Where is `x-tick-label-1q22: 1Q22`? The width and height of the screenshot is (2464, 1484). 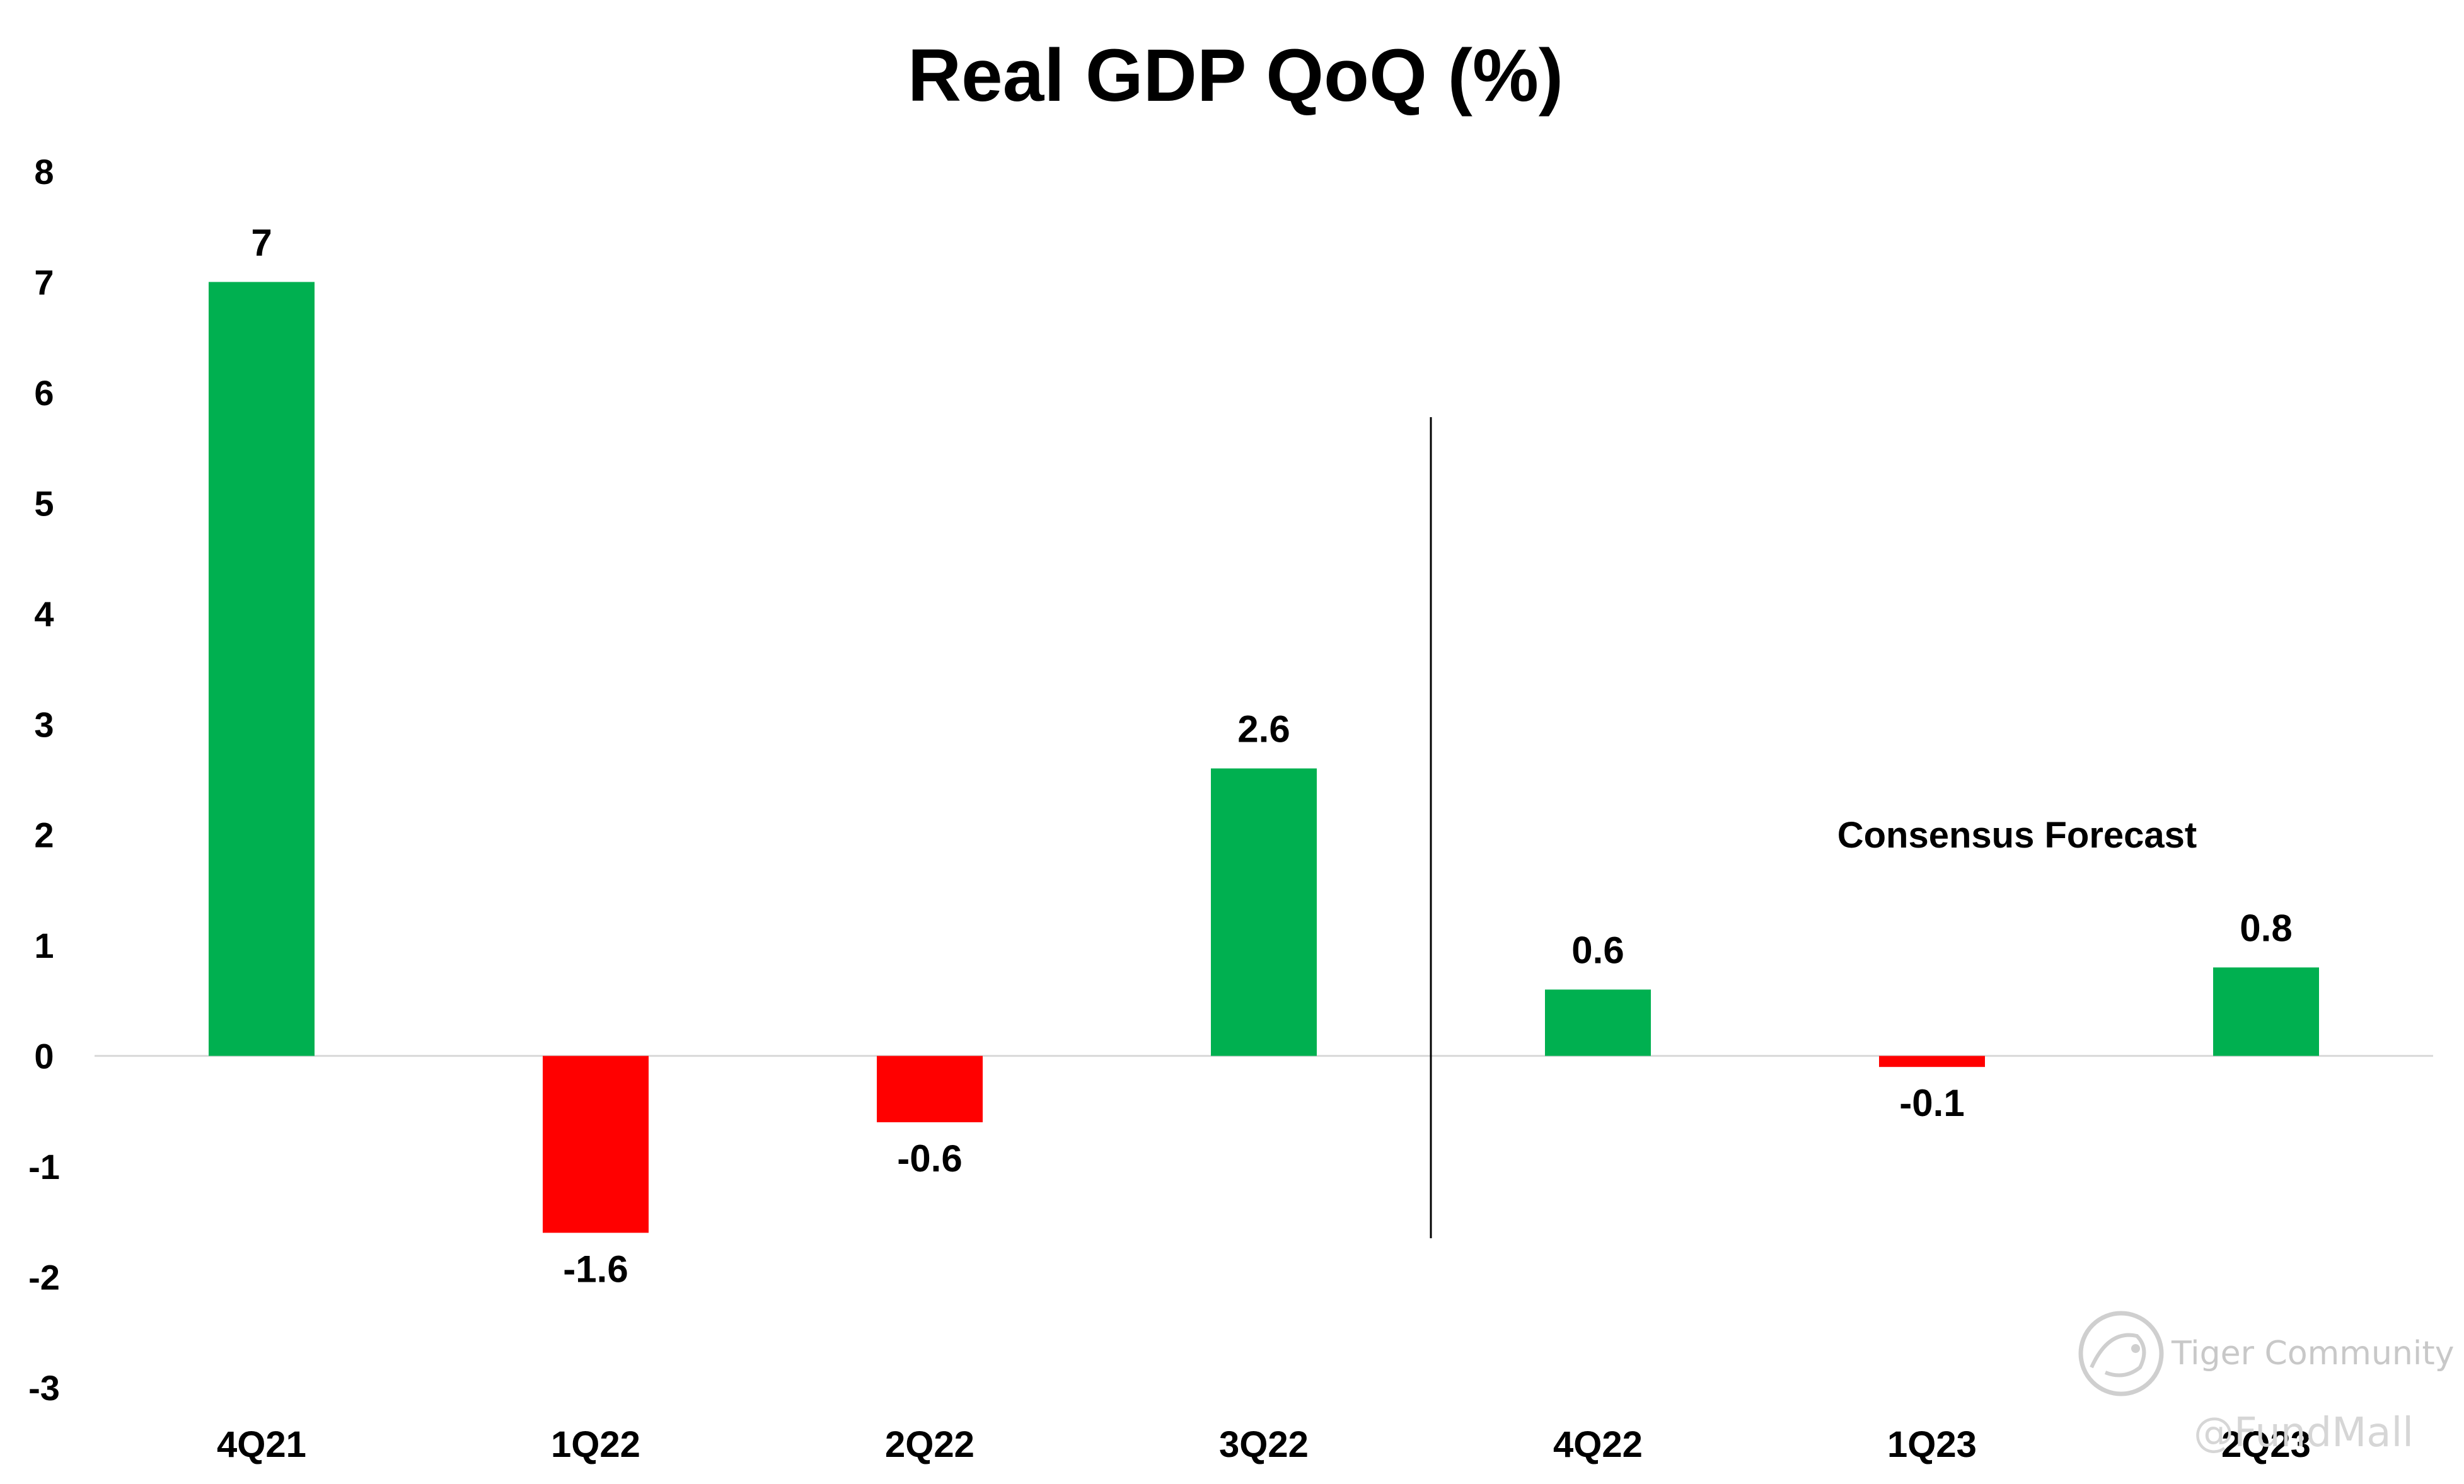
x-tick-label-1q22: 1Q22 is located at coordinates (595, 1444).